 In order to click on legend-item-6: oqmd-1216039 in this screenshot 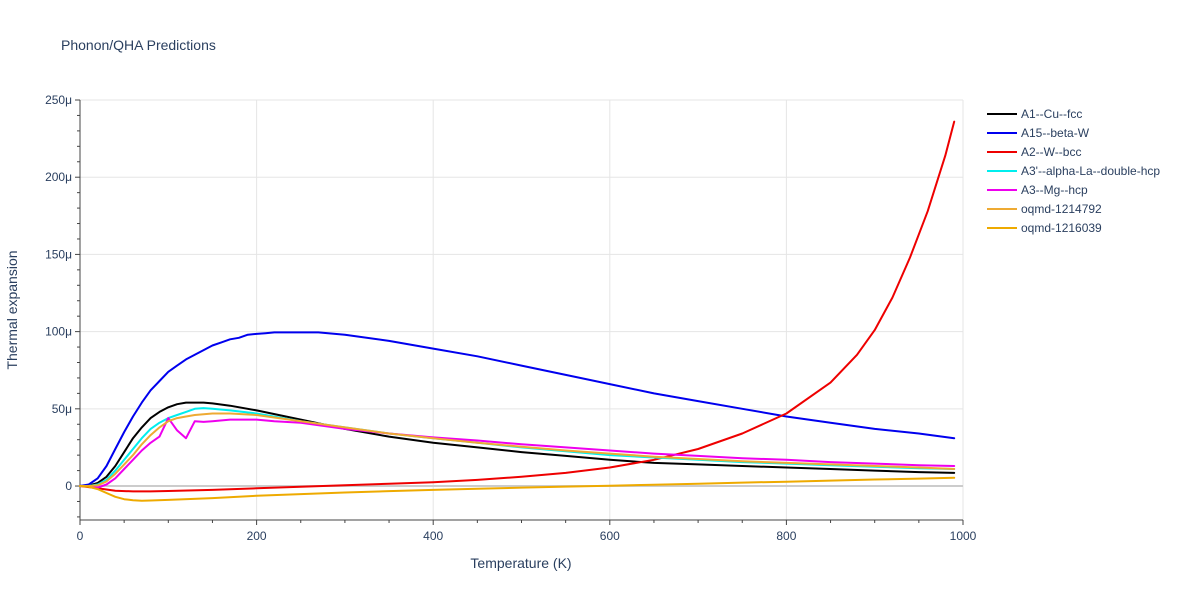, I will do `click(1044, 228)`.